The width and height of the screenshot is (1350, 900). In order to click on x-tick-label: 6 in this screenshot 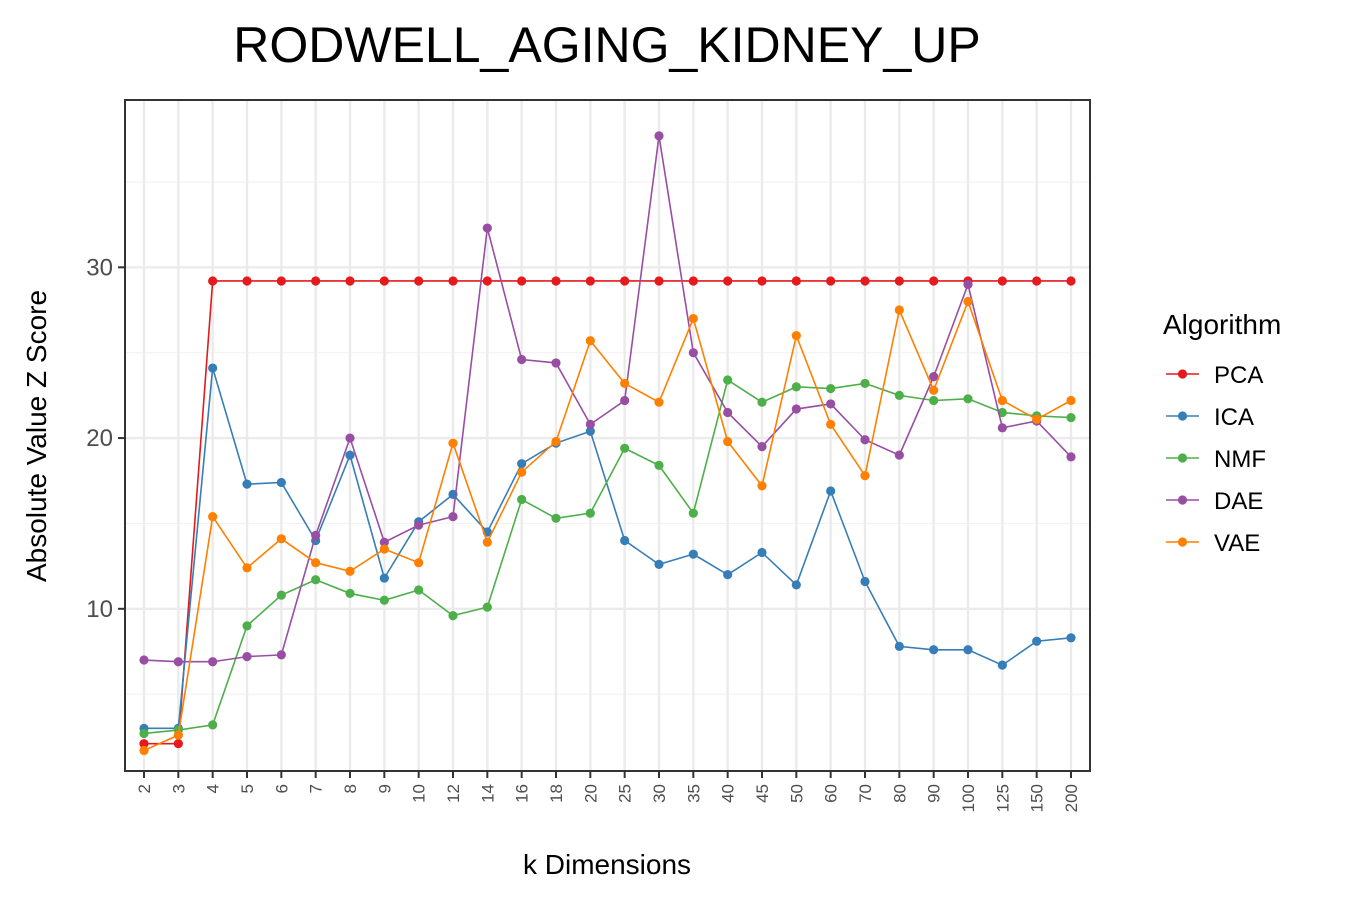, I will do `click(281, 788)`.